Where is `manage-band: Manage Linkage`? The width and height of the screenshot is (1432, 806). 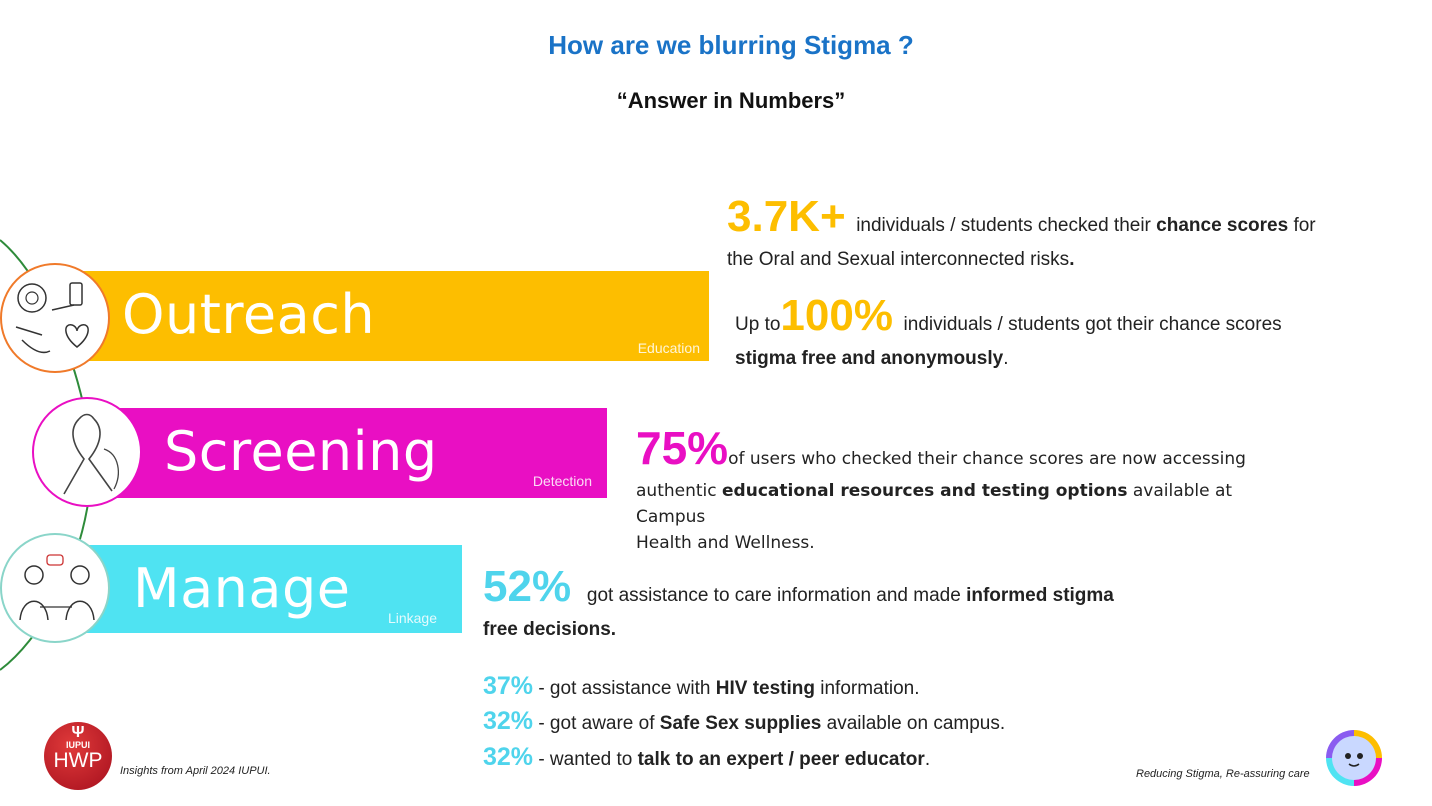
manage-band: Manage Linkage is located at coordinates (273, 589).